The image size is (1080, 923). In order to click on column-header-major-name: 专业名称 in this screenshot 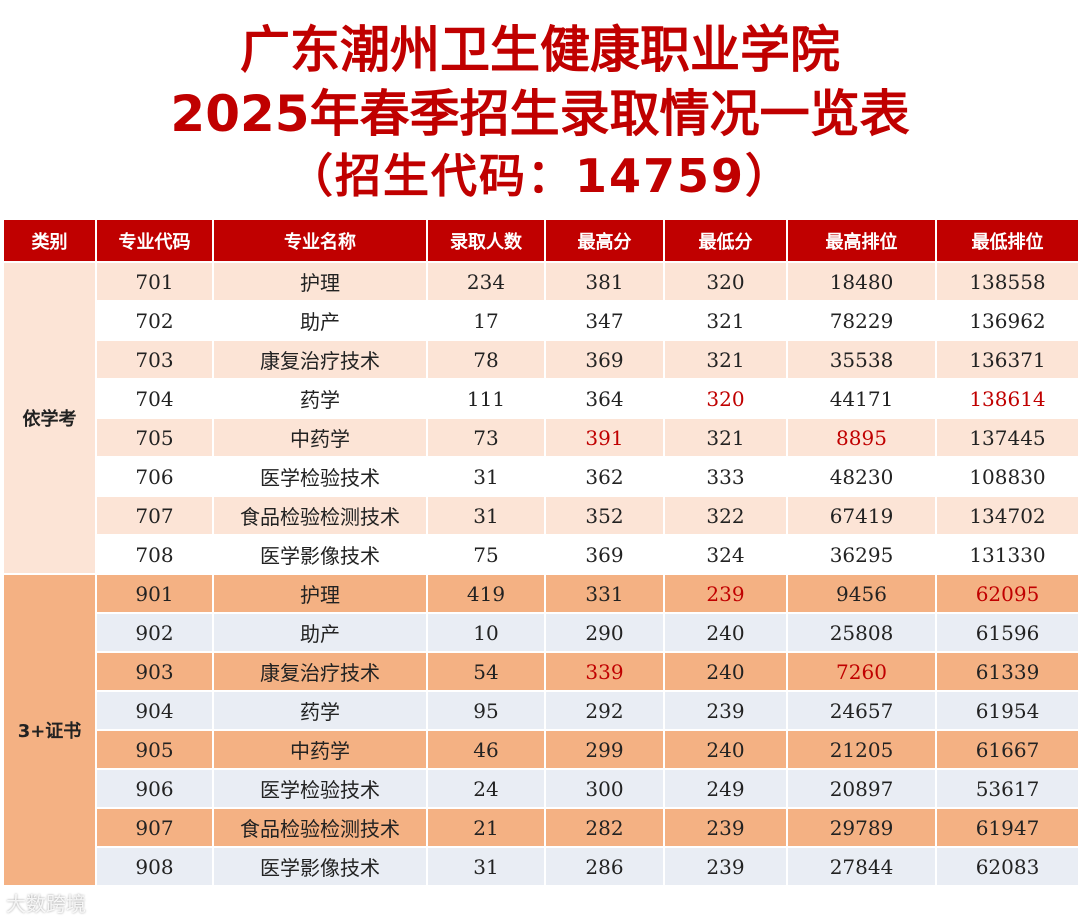, I will do `click(320, 240)`.